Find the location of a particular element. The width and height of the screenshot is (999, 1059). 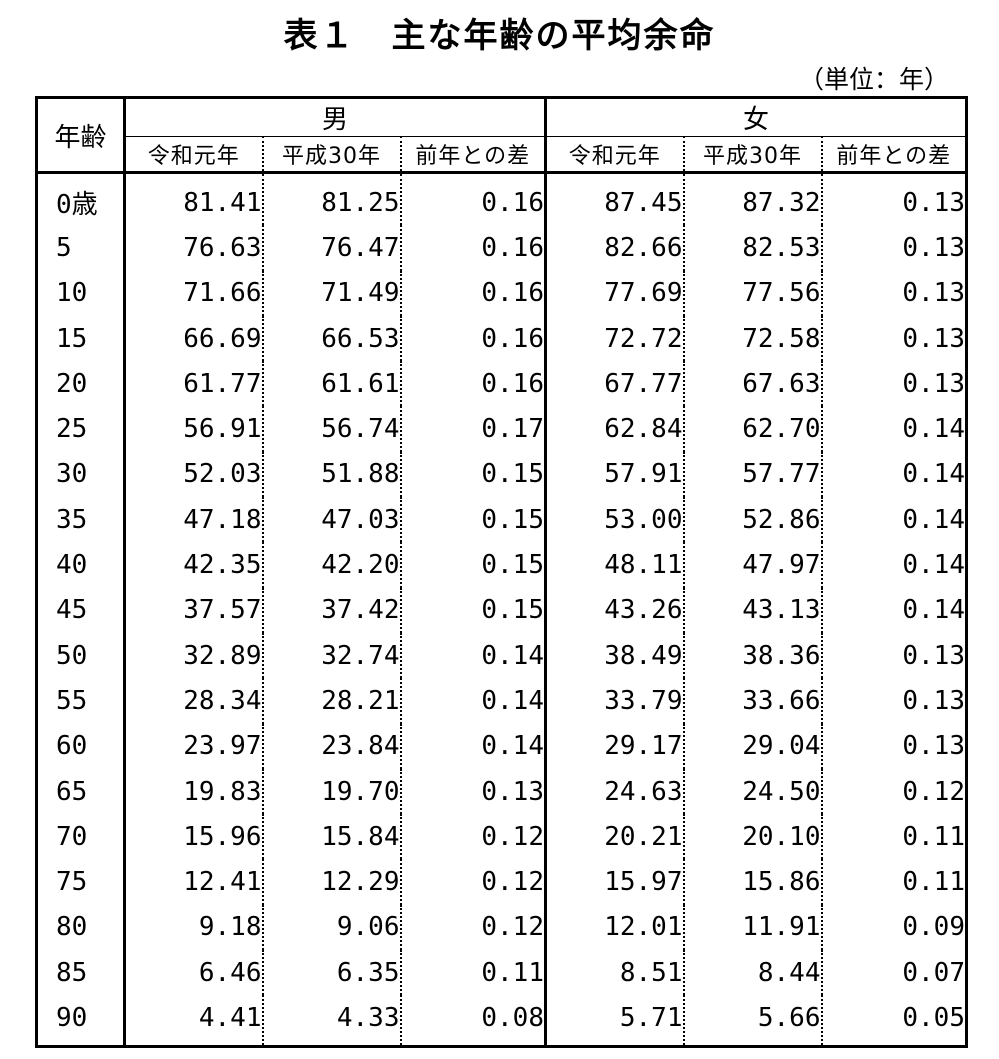

male-r1-cell: 19.83 is located at coordinates (194, 791).